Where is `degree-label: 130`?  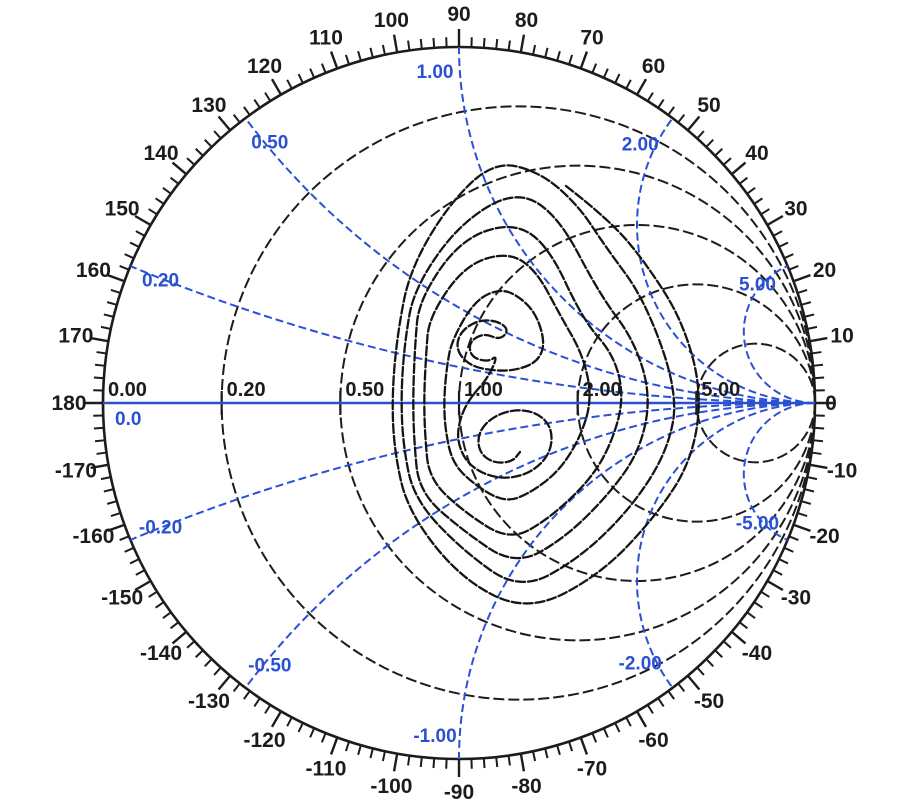 degree-label: 130 is located at coordinates (208, 105).